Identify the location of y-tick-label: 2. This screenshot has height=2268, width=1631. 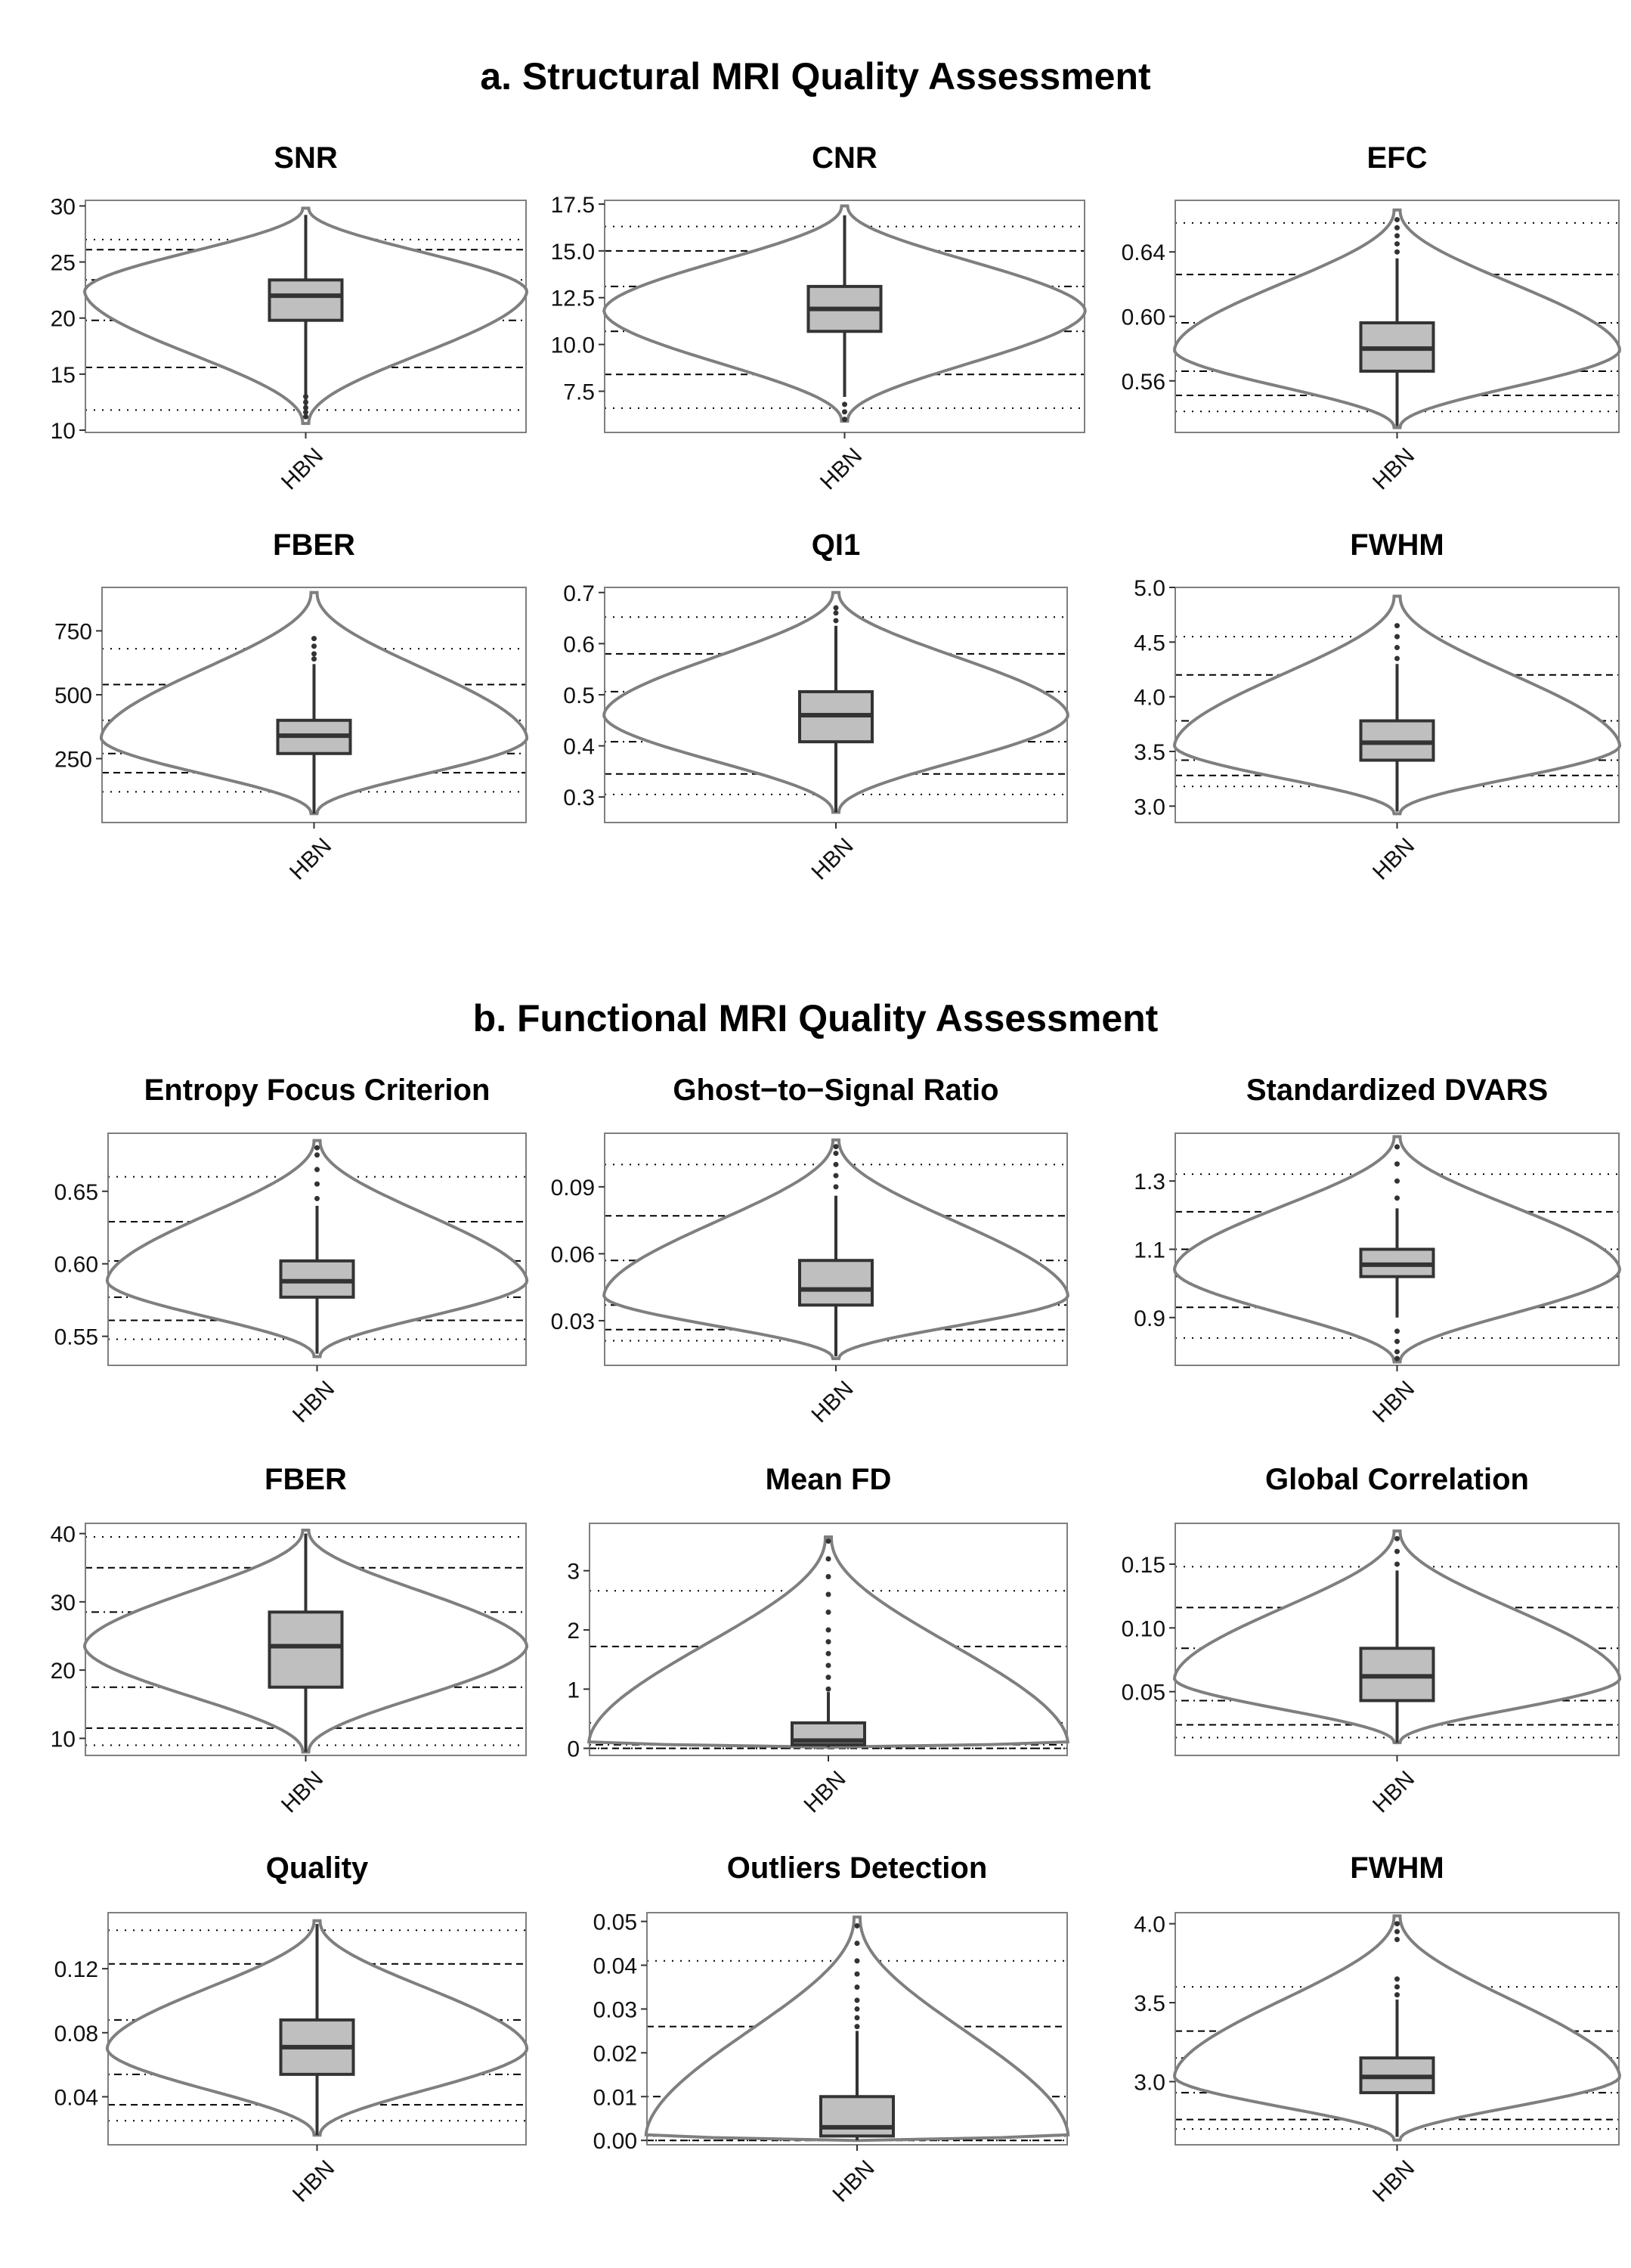
(573, 1631).